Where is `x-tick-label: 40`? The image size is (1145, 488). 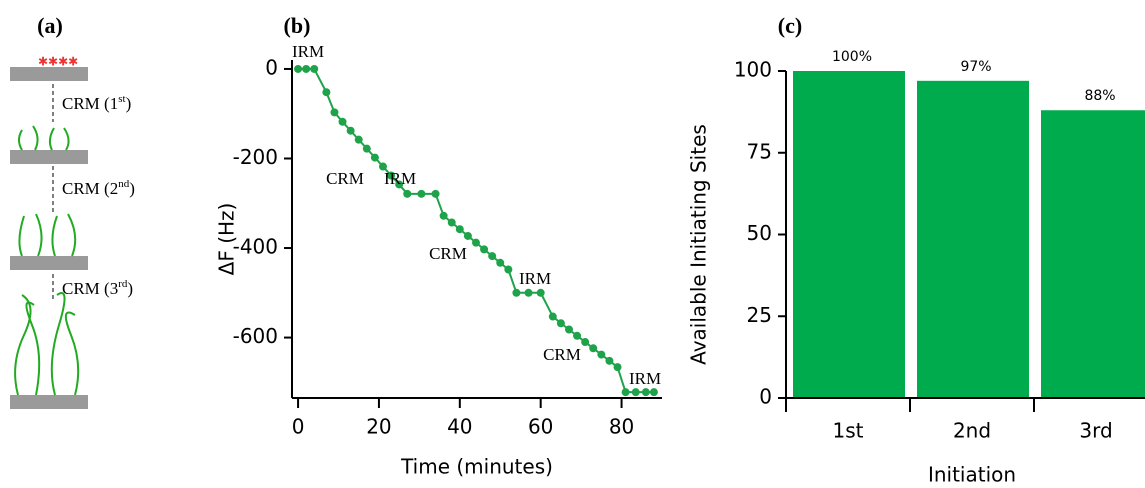
x-tick-label: 40 is located at coordinates (459, 427).